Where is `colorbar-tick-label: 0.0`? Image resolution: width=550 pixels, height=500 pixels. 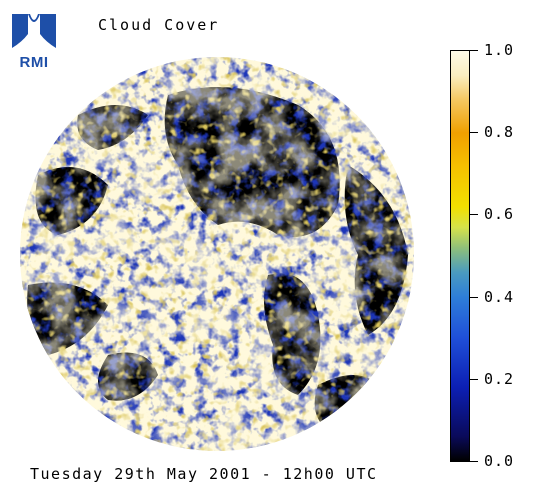
colorbar-tick-label: 0.0 is located at coordinates (499, 461).